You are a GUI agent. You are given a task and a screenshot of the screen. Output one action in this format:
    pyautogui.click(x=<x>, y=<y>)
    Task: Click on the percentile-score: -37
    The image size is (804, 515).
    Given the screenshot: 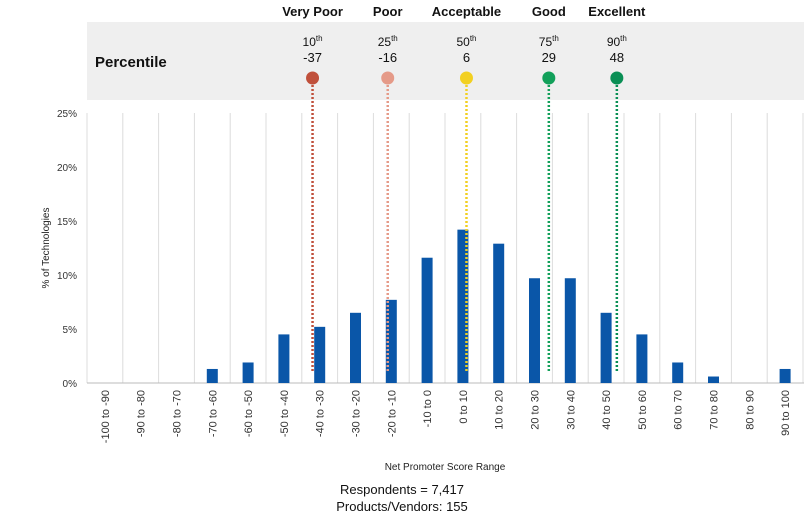 What is the action you would take?
    pyautogui.click(x=312, y=57)
    